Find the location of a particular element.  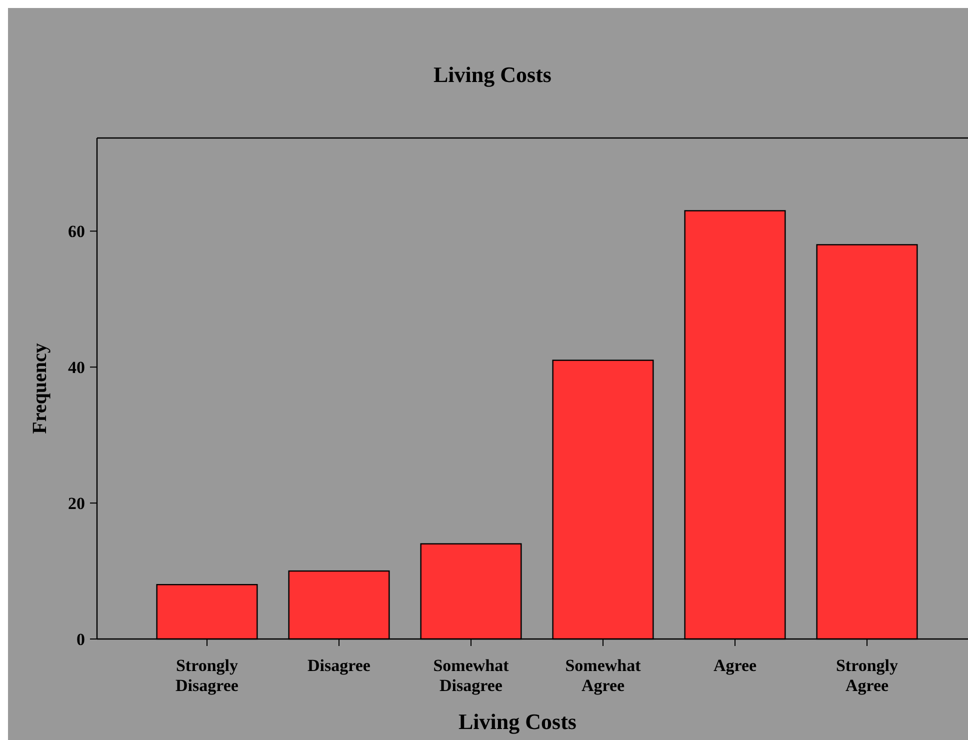

x-tick-label: Disagree is located at coordinates (339, 665).